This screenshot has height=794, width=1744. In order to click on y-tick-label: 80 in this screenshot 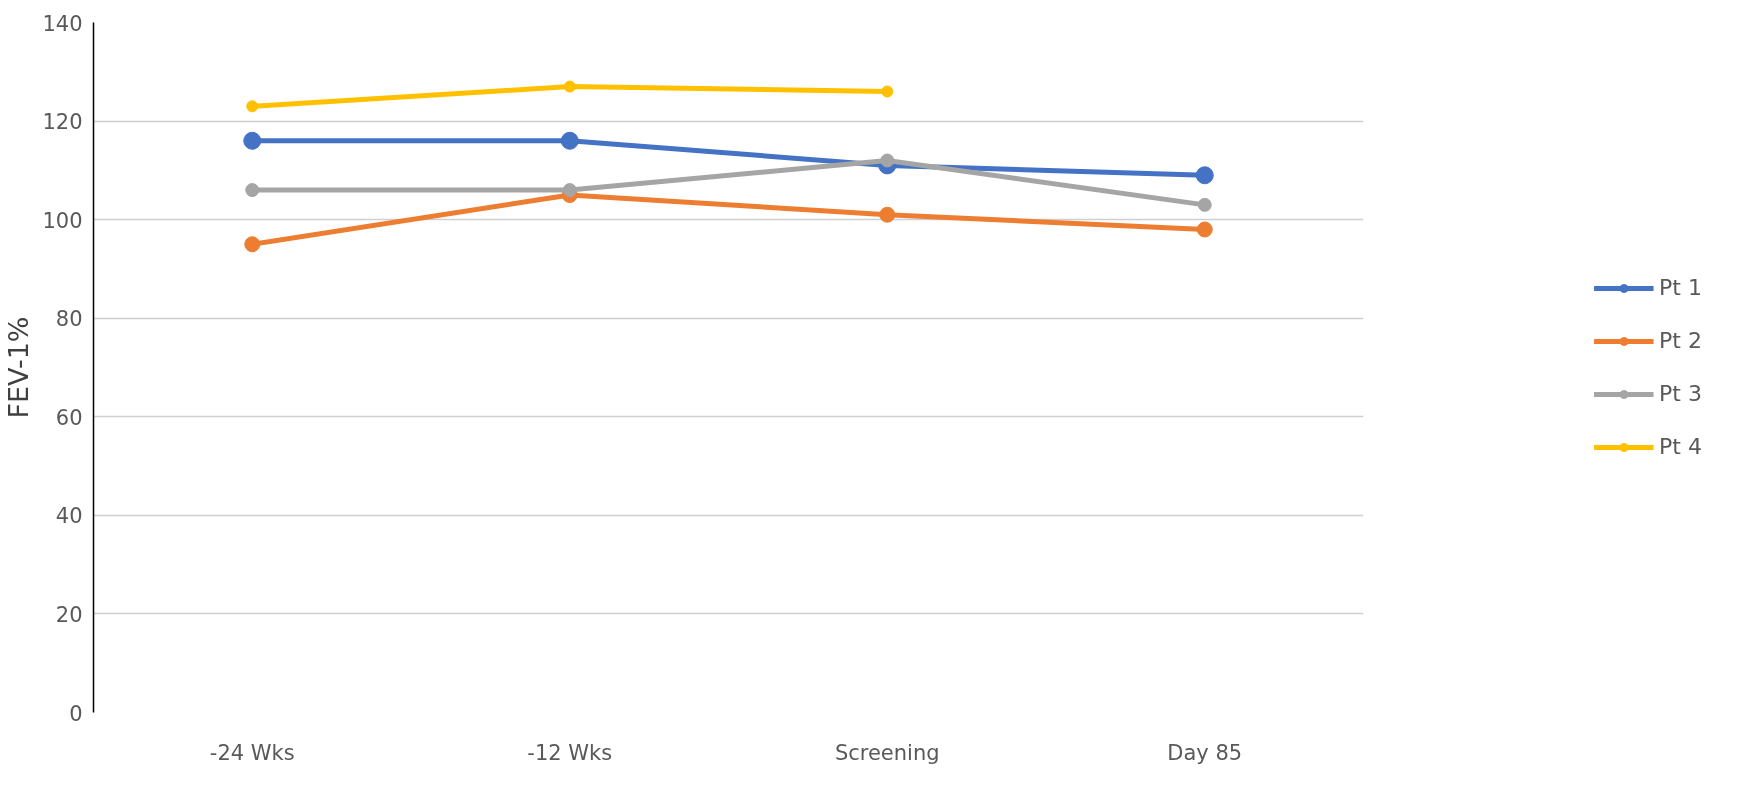, I will do `click(69, 319)`.